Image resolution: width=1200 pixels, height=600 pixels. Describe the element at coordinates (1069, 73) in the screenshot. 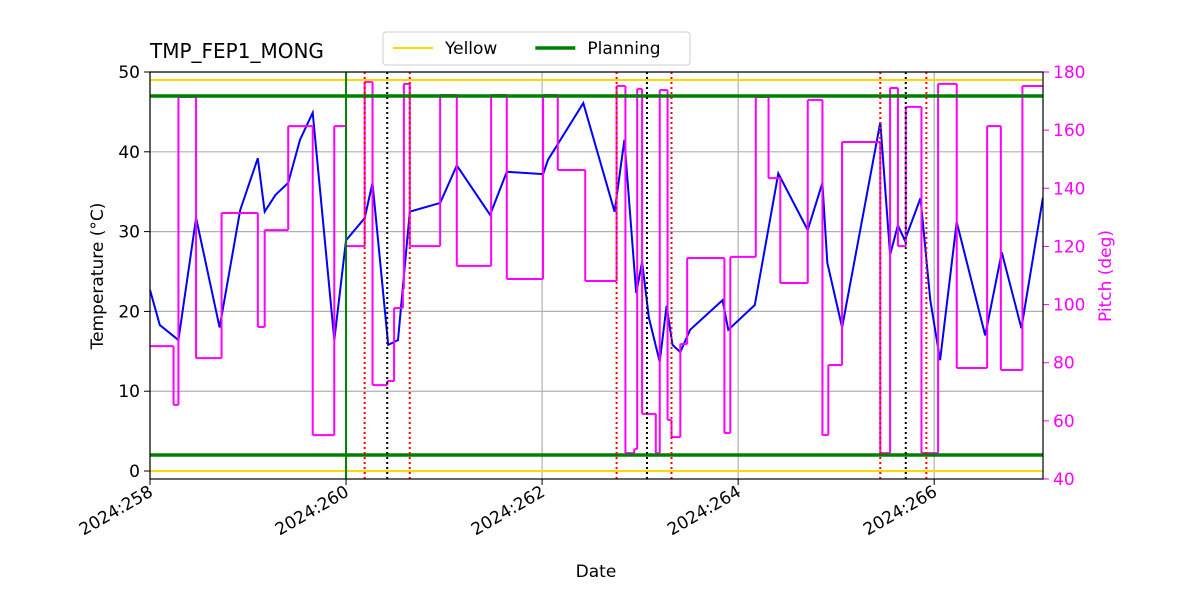

I see `y2-tick-label: 180` at that location.